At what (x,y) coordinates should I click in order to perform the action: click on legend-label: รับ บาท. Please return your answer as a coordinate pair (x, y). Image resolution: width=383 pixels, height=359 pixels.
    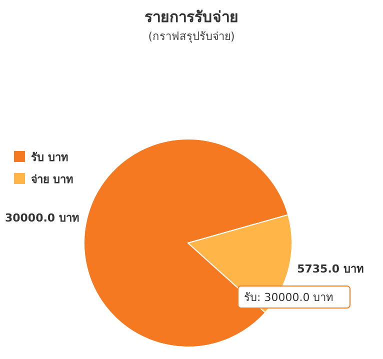
    Looking at the image, I should click on (49, 157).